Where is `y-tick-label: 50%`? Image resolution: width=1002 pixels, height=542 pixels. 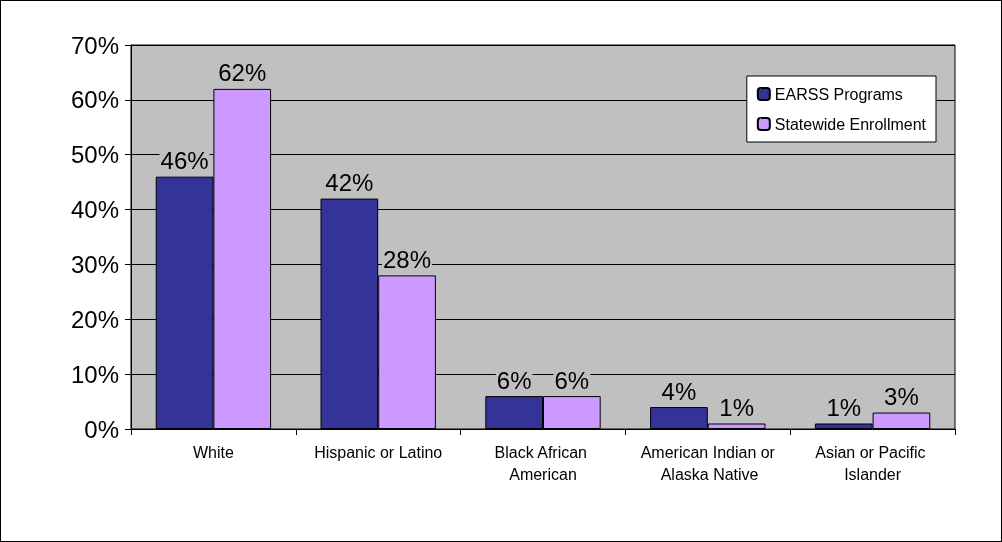 y-tick-label: 50% is located at coordinates (94, 155).